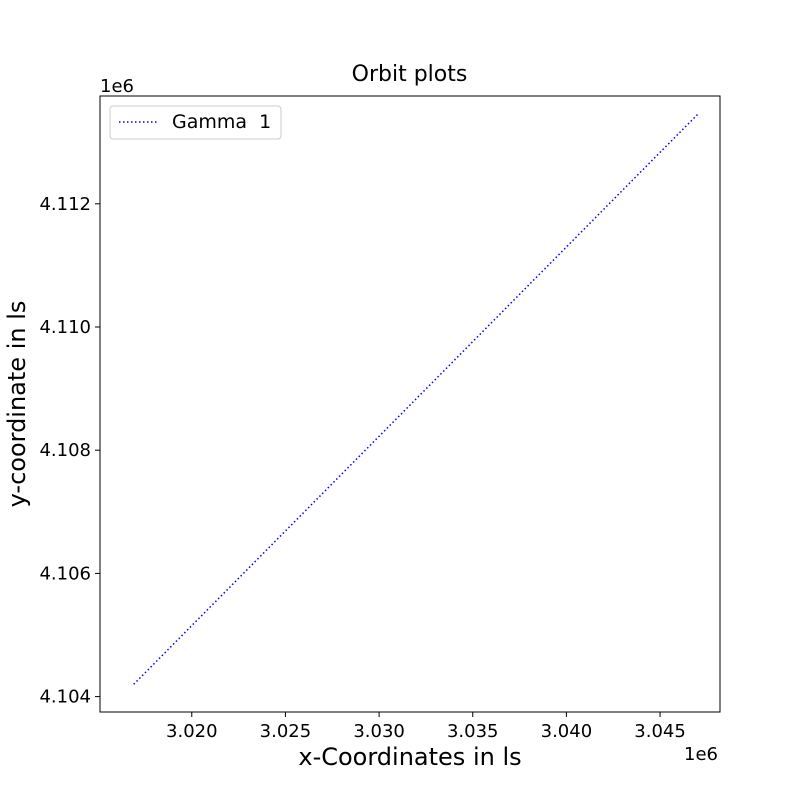 This screenshot has width=800, height=800. Describe the element at coordinates (660, 731) in the screenshot. I see `x-tick-label: 3.045` at that location.